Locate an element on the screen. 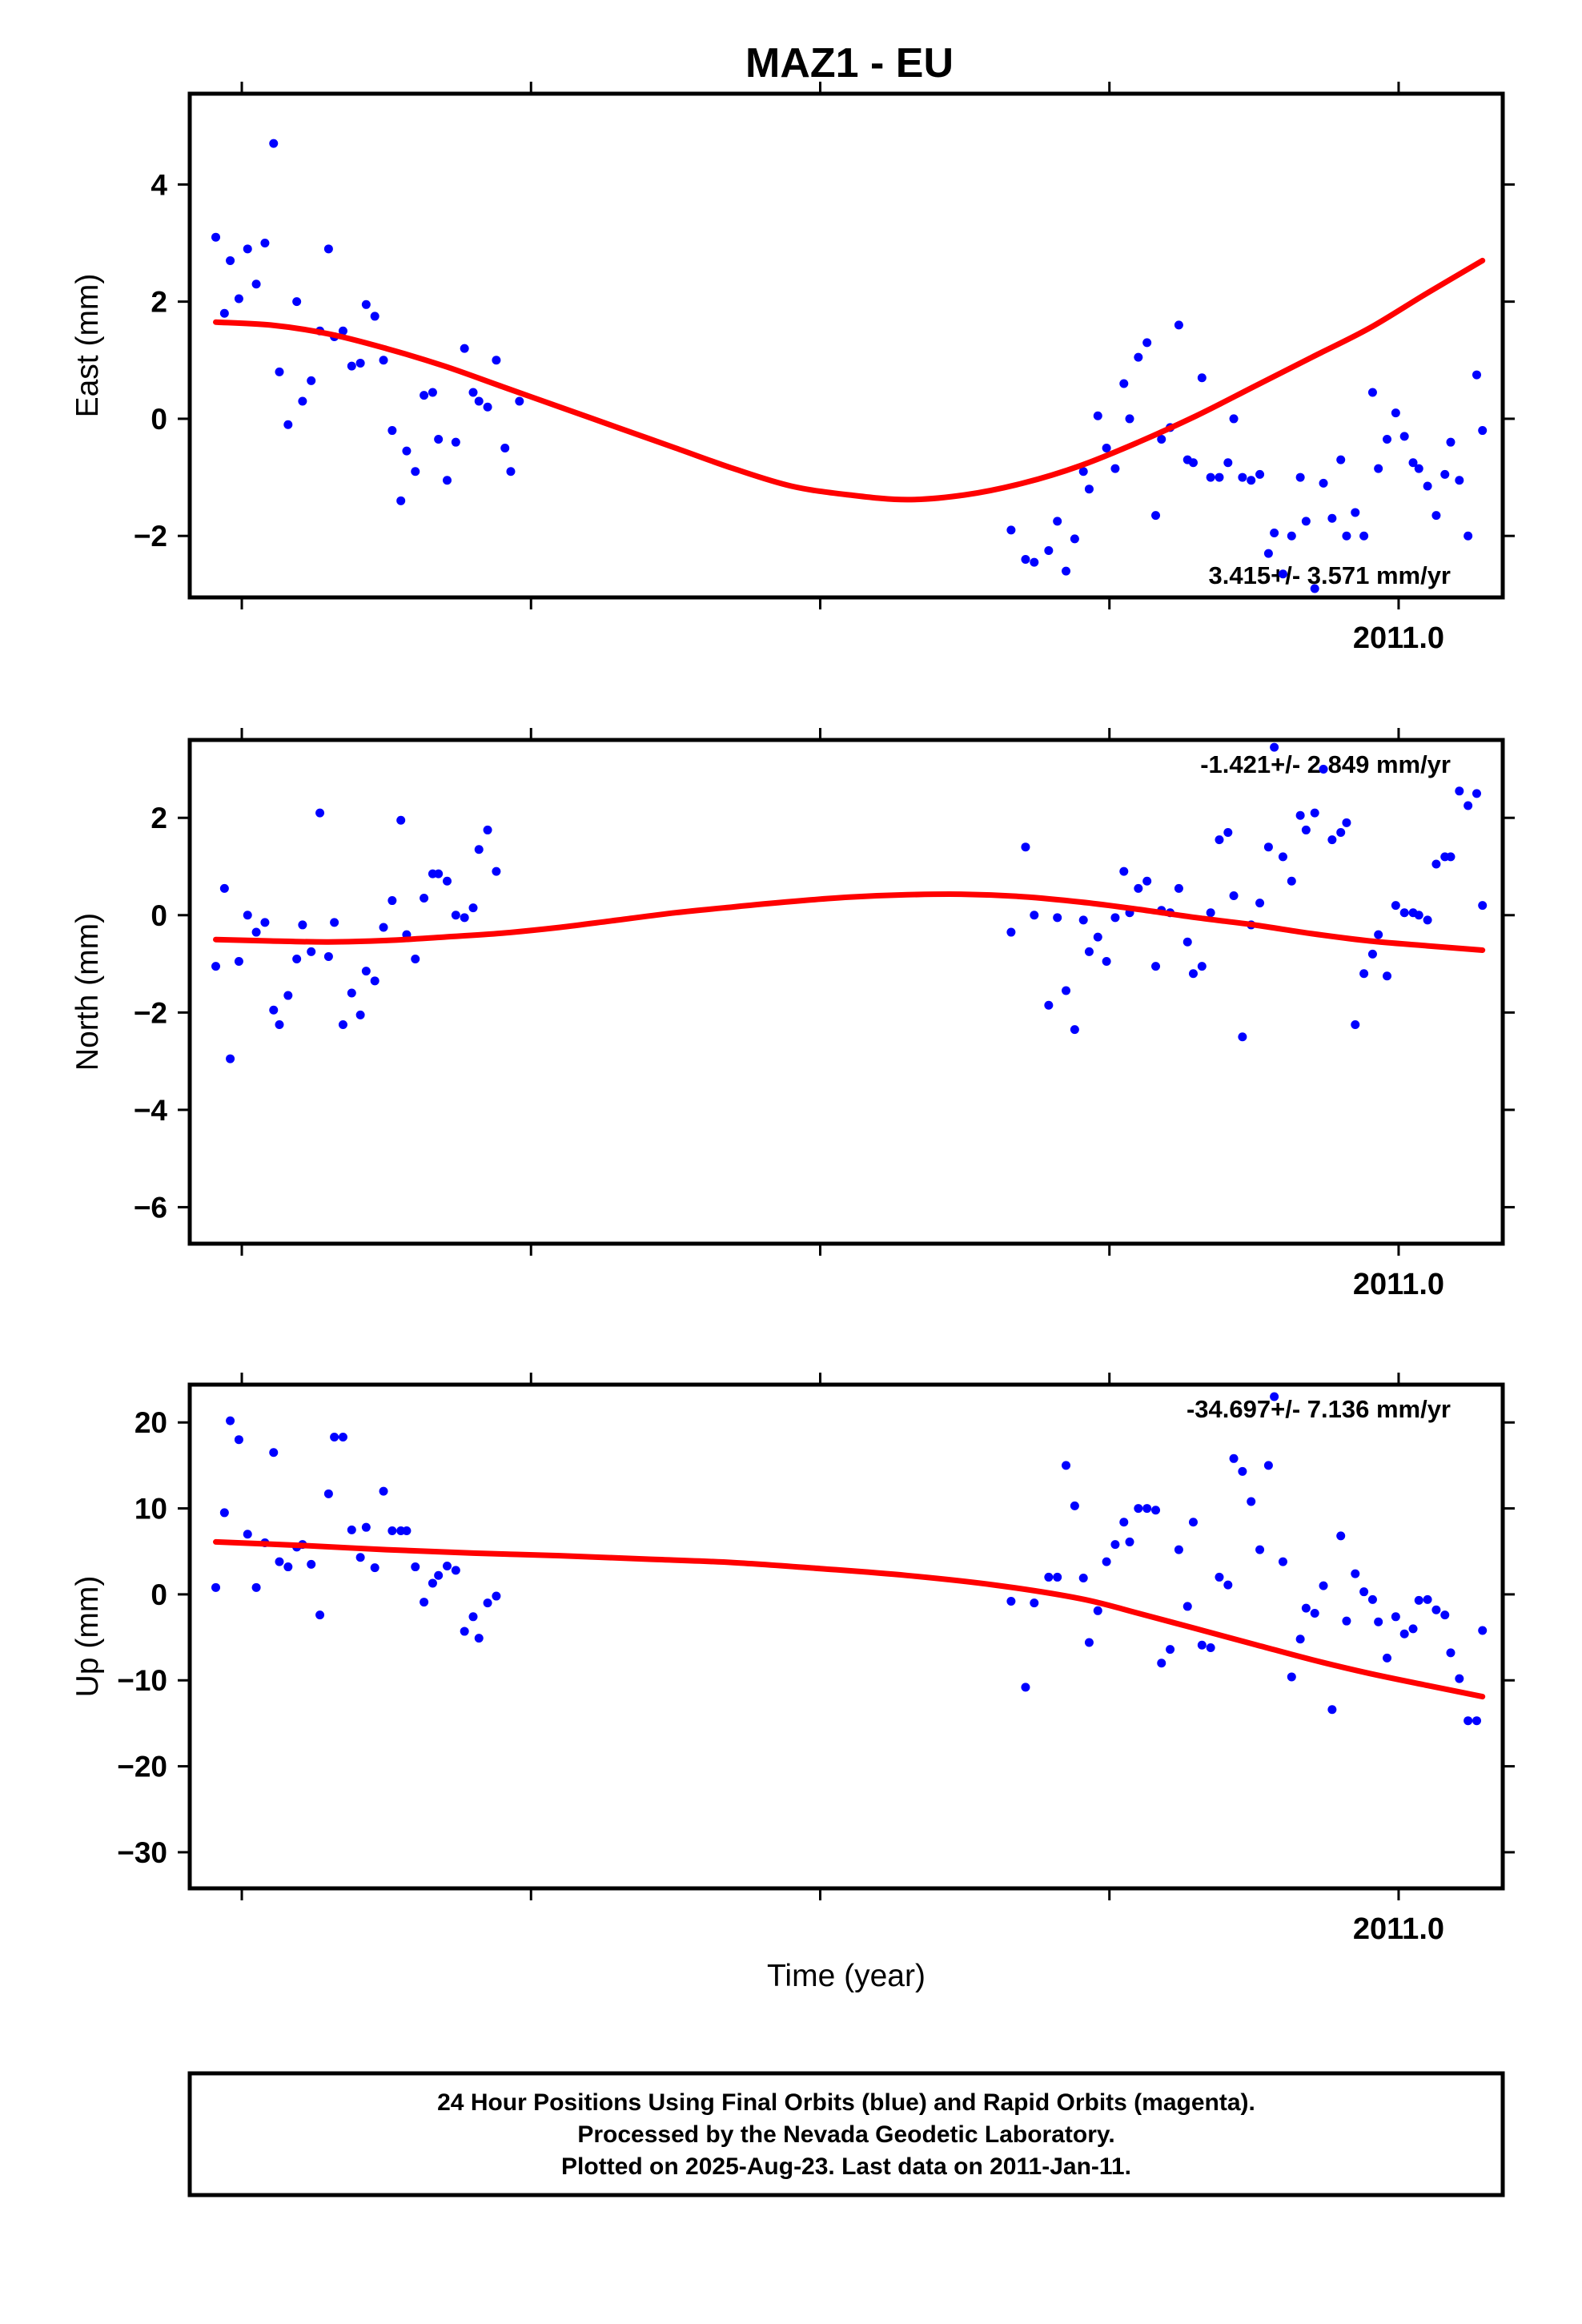  east-year-label: 2011.0 is located at coordinates (1398, 638).